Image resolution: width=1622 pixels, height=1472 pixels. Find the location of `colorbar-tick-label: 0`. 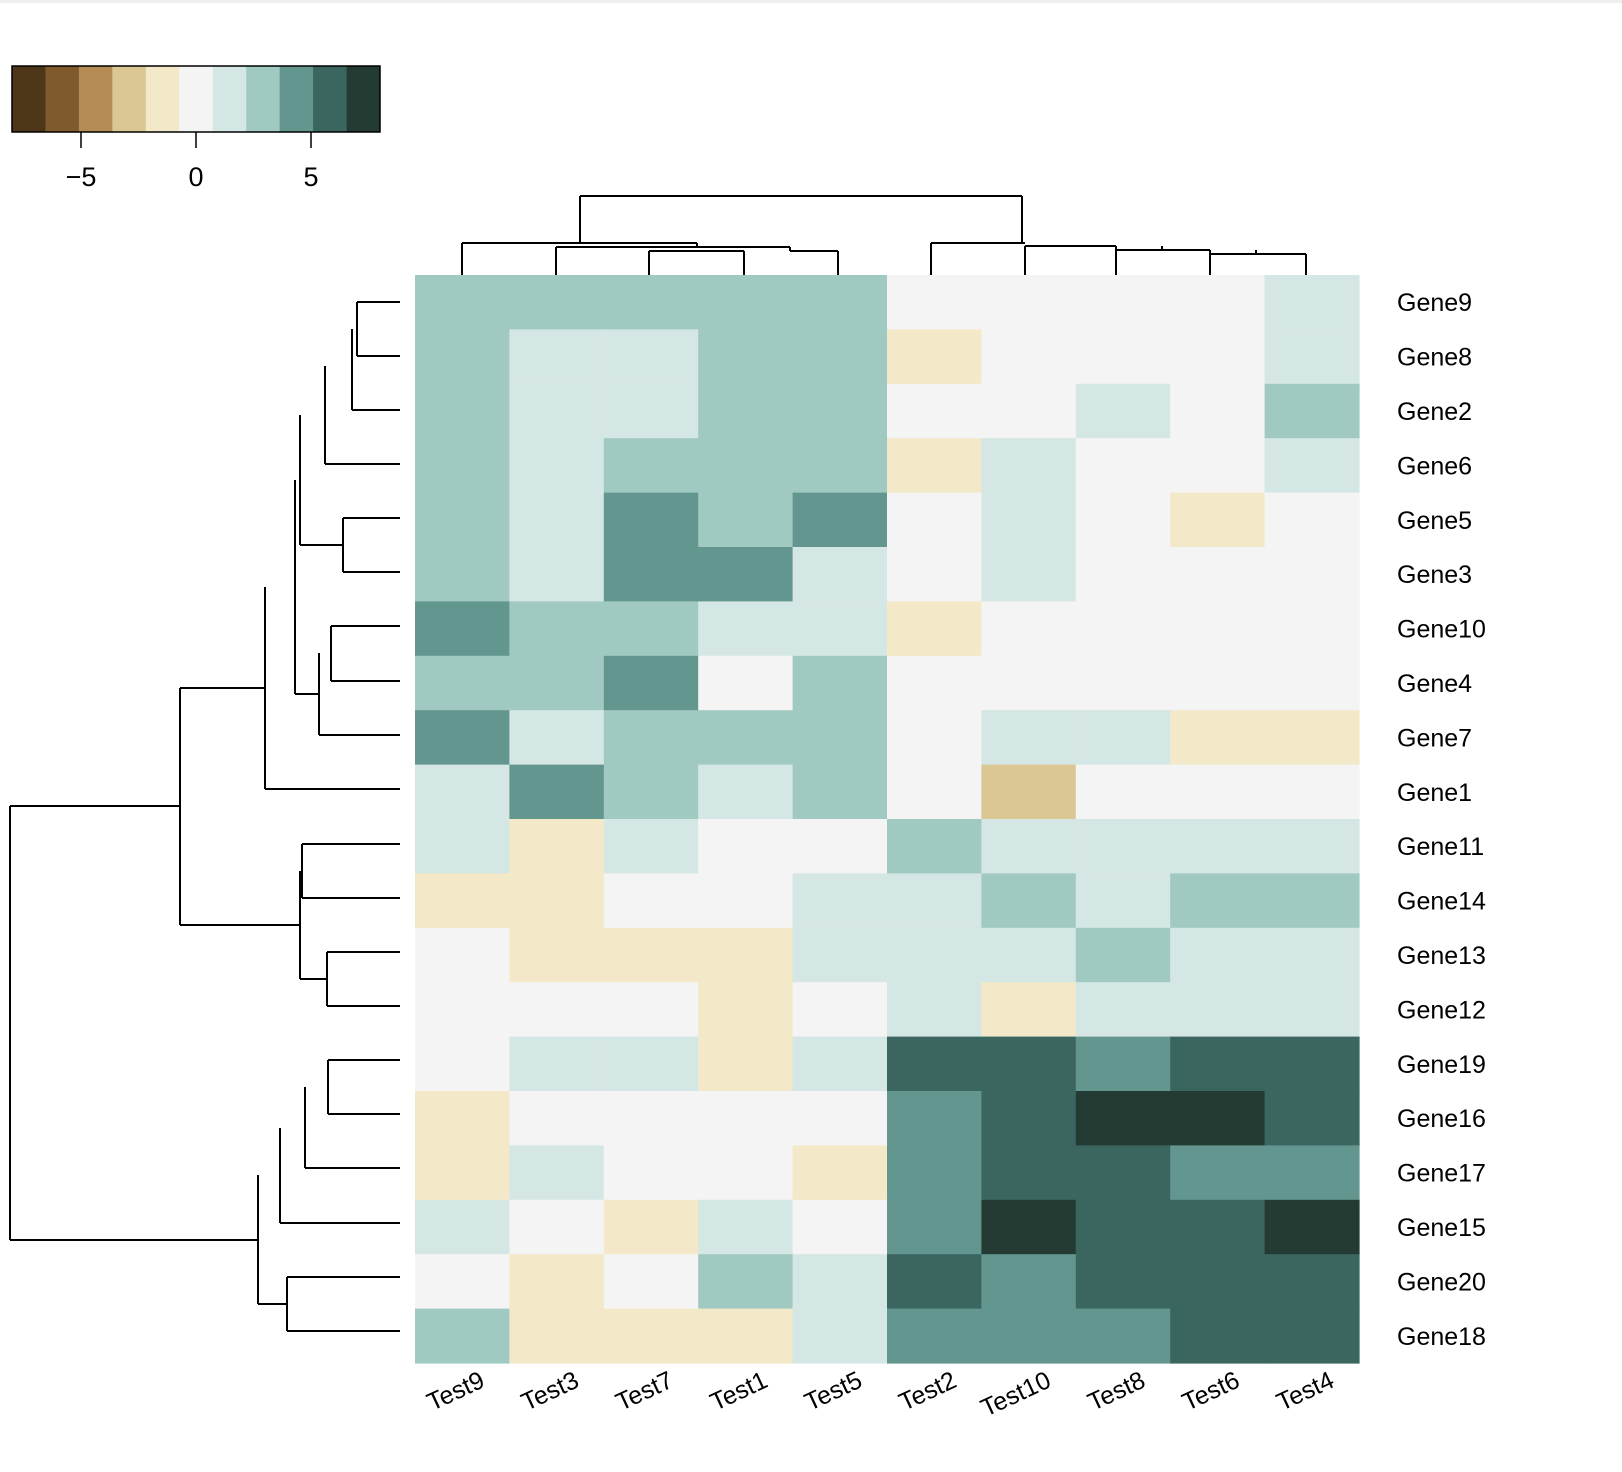

colorbar-tick-label: 0 is located at coordinates (195, 177).